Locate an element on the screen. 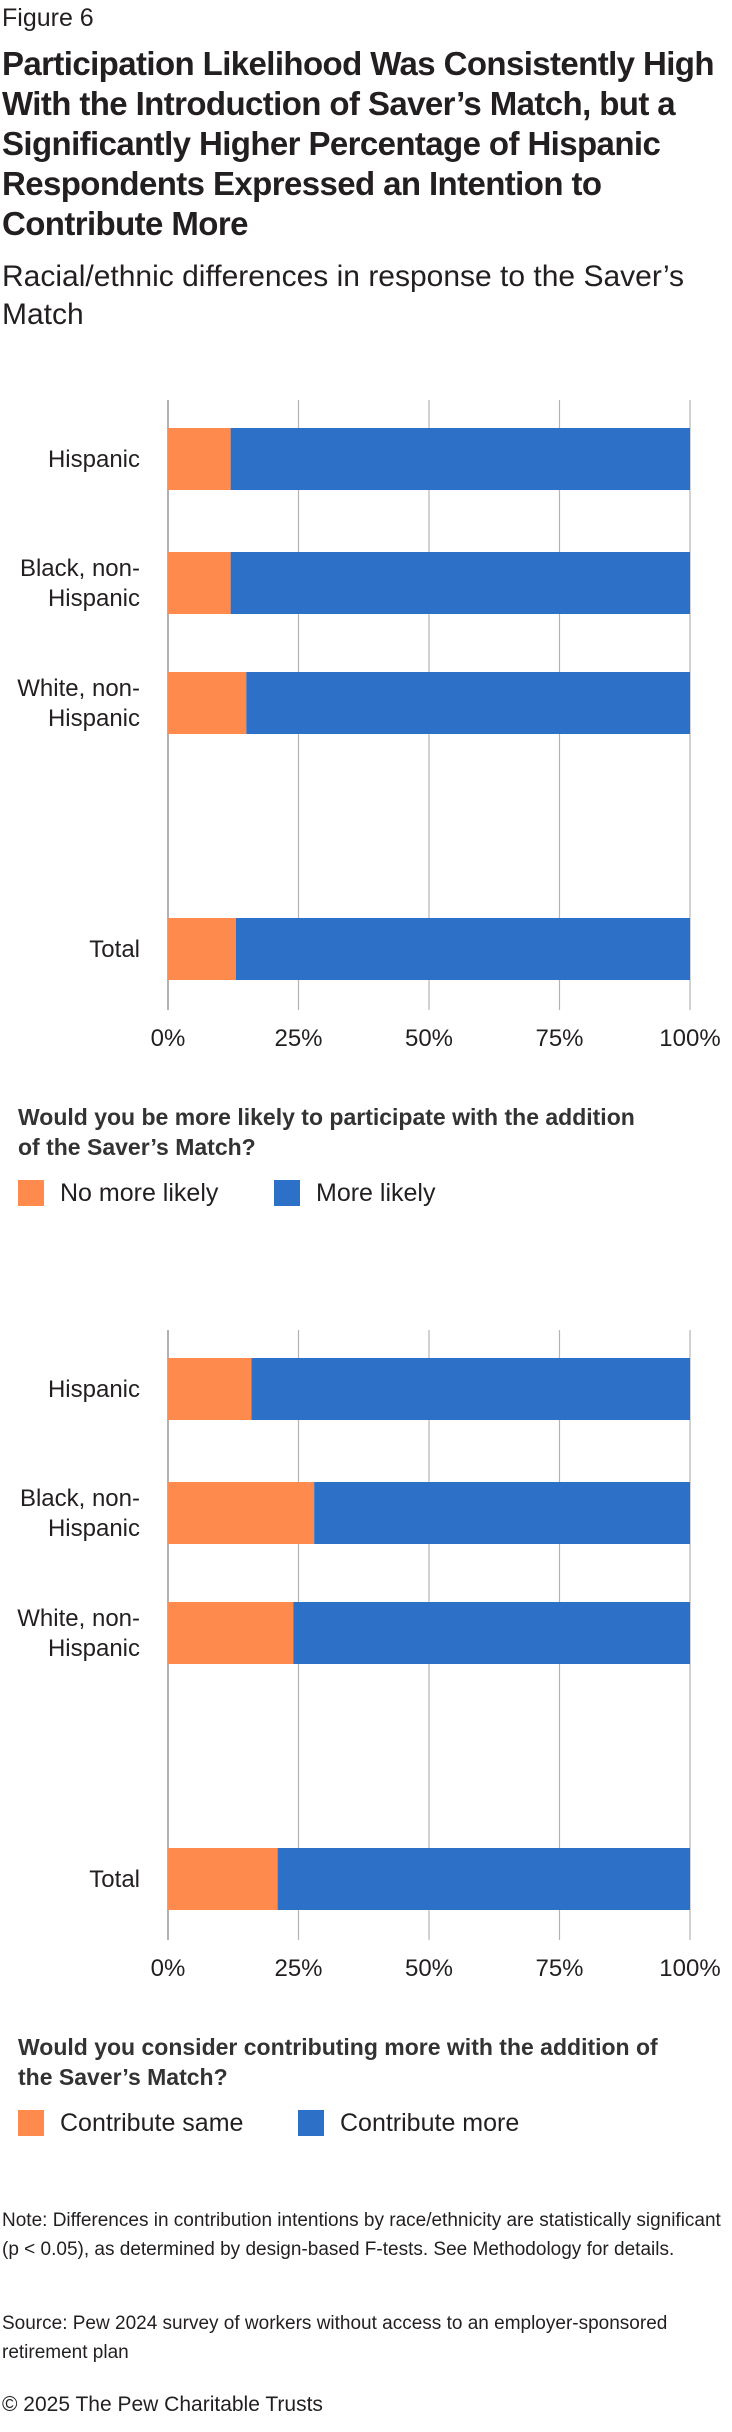 This screenshot has width=732, height=2432. bar-contribute-more-hispanic is located at coordinates (470, 1389).